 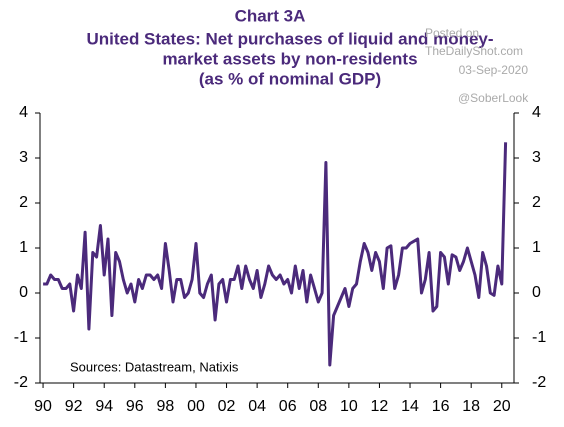 What do you see at coordinates (23, 247) in the screenshot?
I see `y-tick-label: 1` at bounding box center [23, 247].